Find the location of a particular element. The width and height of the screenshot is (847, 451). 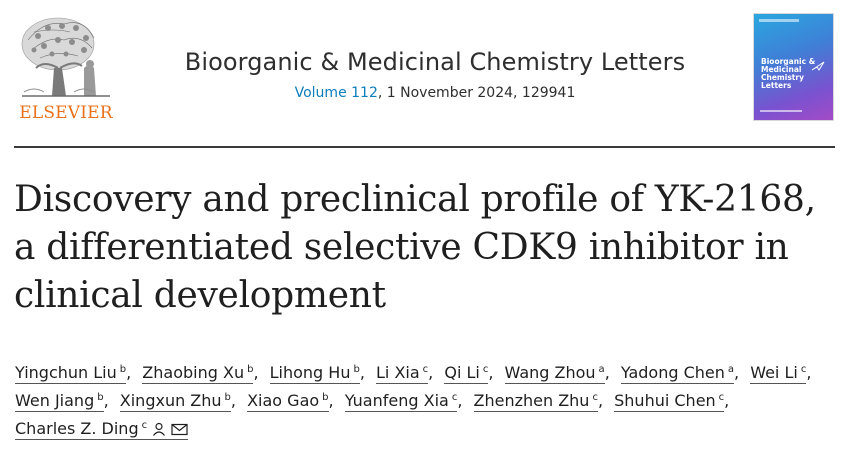

author-link: Xingxun Zhu b is located at coordinates (175, 401).